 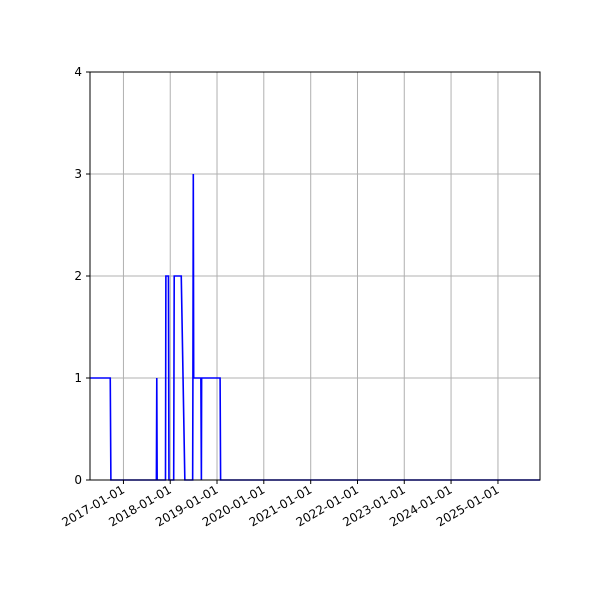 What do you see at coordinates (78, 72) in the screenshot?
I see `y-tick-label: 4` at bounding box center [78, 72].